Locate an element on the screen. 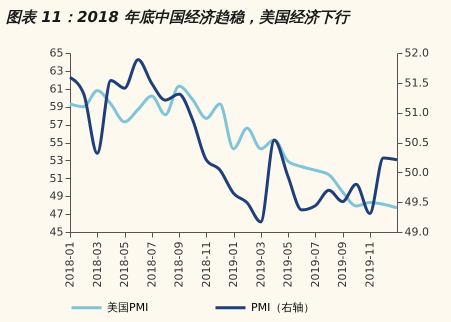 Image resolution: width=451 pixels, height=322 pixels. x-tick-label: 2019-01 is located at coordinates (233, 265).